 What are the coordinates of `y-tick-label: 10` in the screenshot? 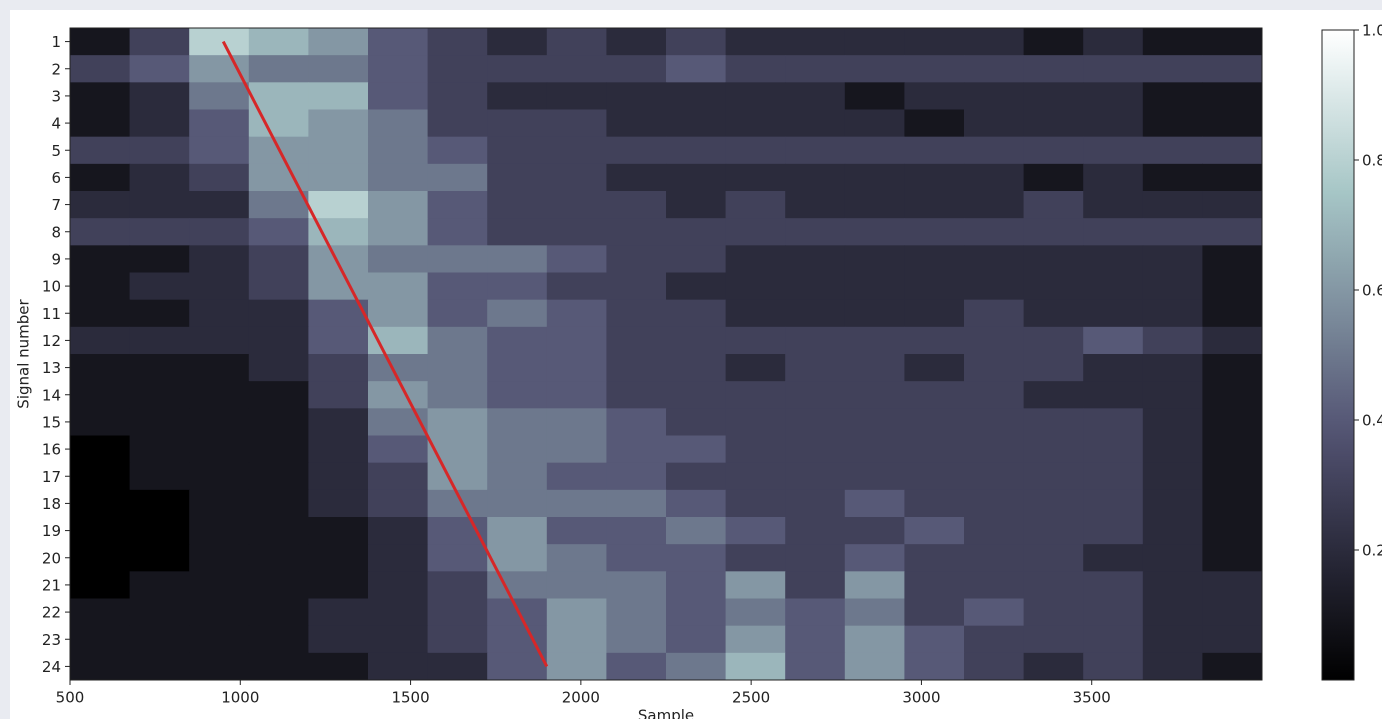 It's located at (51, 287).